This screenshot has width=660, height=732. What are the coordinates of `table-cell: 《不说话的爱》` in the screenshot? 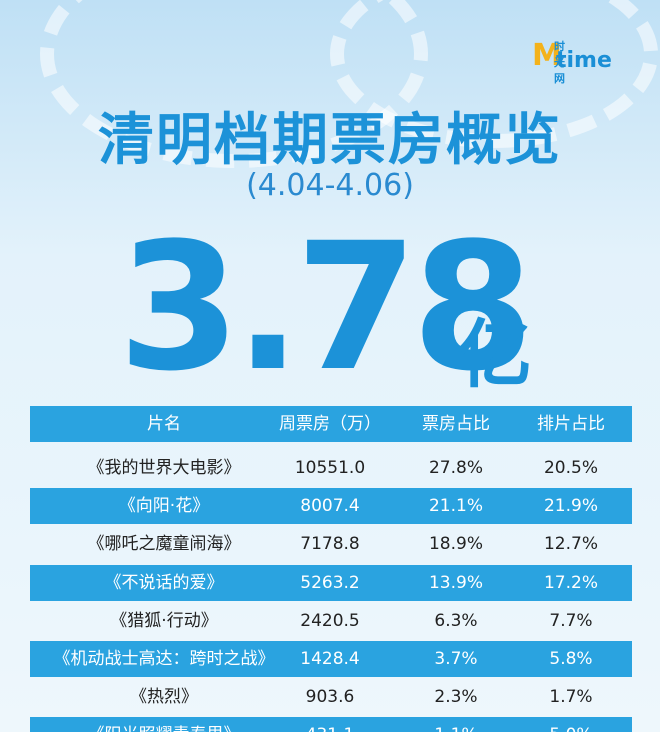 It's located at (164, 582).